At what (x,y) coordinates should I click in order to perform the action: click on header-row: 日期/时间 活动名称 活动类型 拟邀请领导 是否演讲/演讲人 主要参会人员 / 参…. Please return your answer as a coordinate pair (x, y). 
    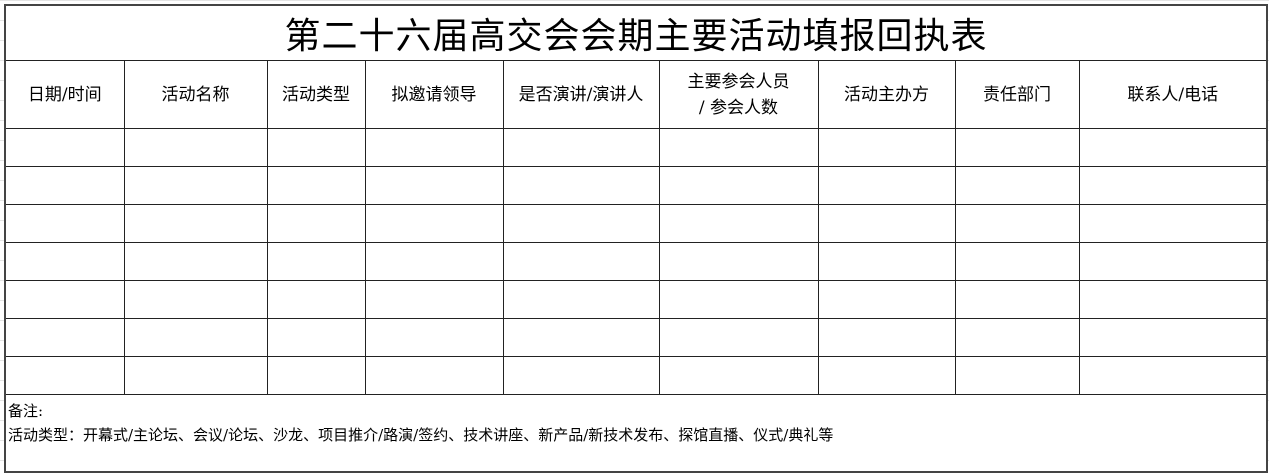
    Looking at the image, I should click on (636, 94).